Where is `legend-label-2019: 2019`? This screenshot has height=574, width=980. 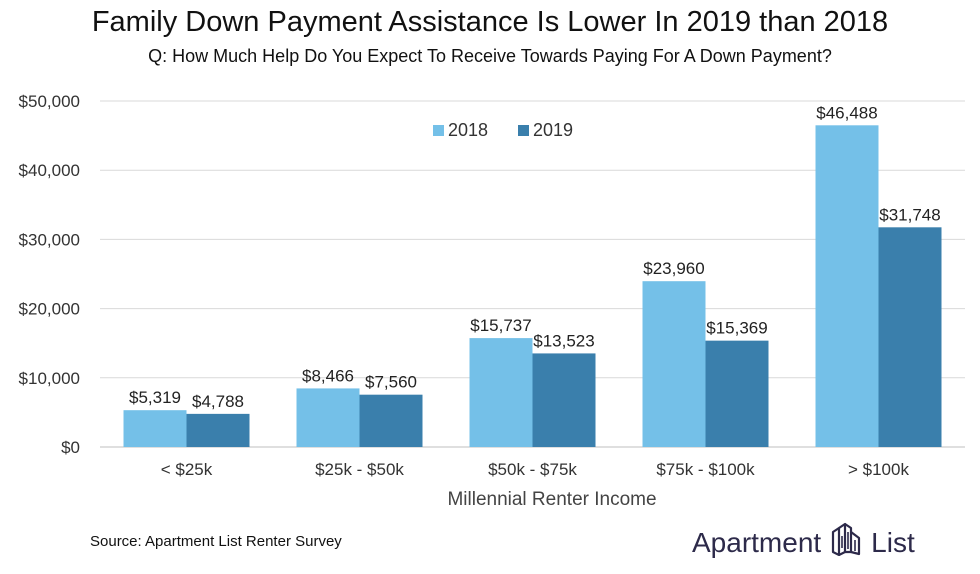 legend-label-2019: 2019 is located at coordinates (553, 130).